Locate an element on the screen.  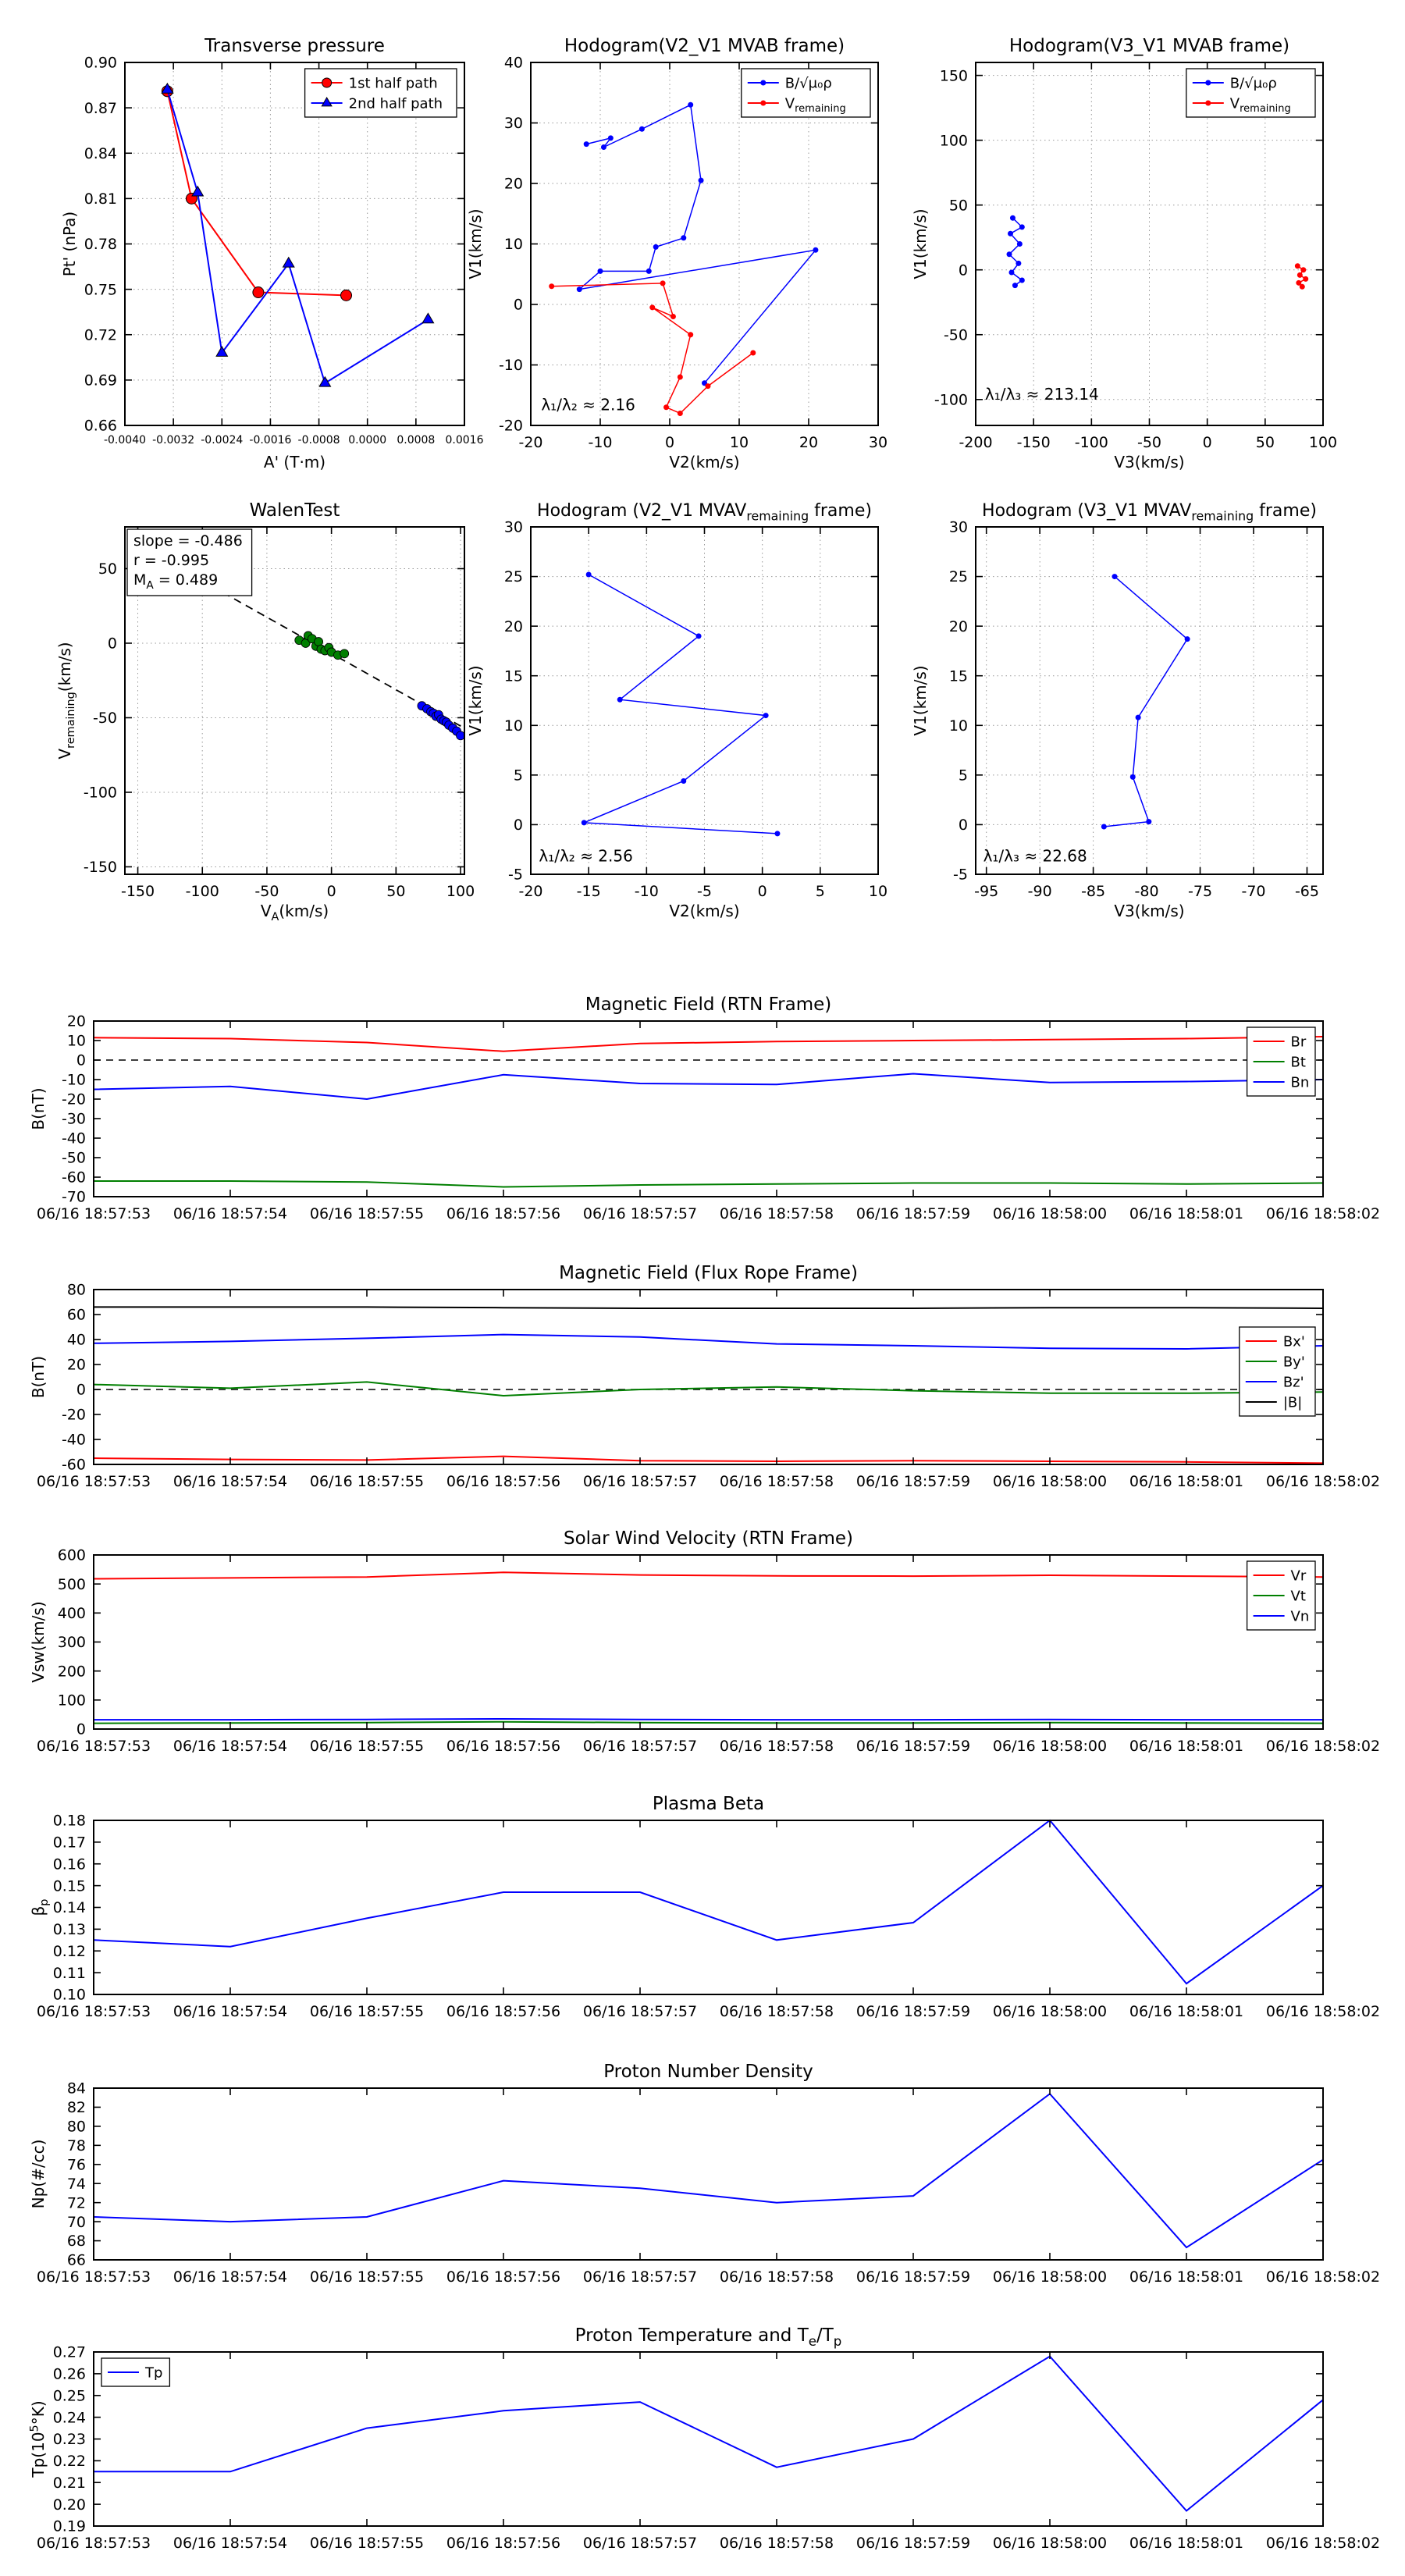
y-tick-label: 0.21 is located at coordinates (69, 2483).